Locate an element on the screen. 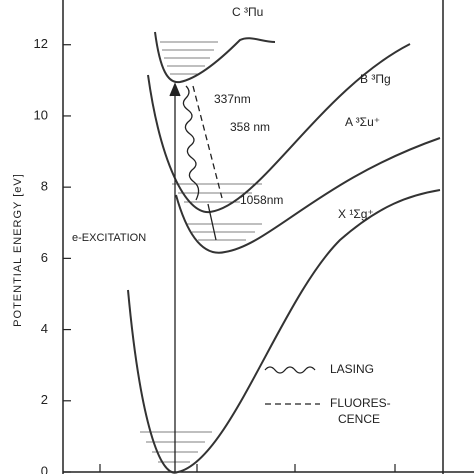  y-axis-label: POTENTIAL ENERGY [eV] is located at coordinates (18, 250).